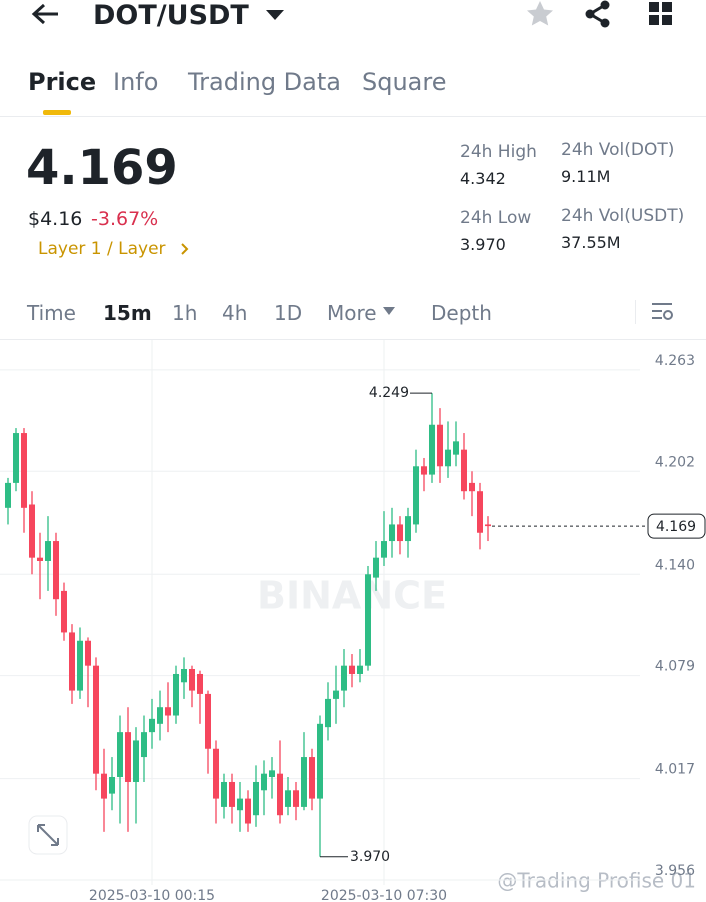  What do you see at coordinates (102, 168) in the screenshot?
I see `last-price: 4.169` at bounding box center [102, 168].